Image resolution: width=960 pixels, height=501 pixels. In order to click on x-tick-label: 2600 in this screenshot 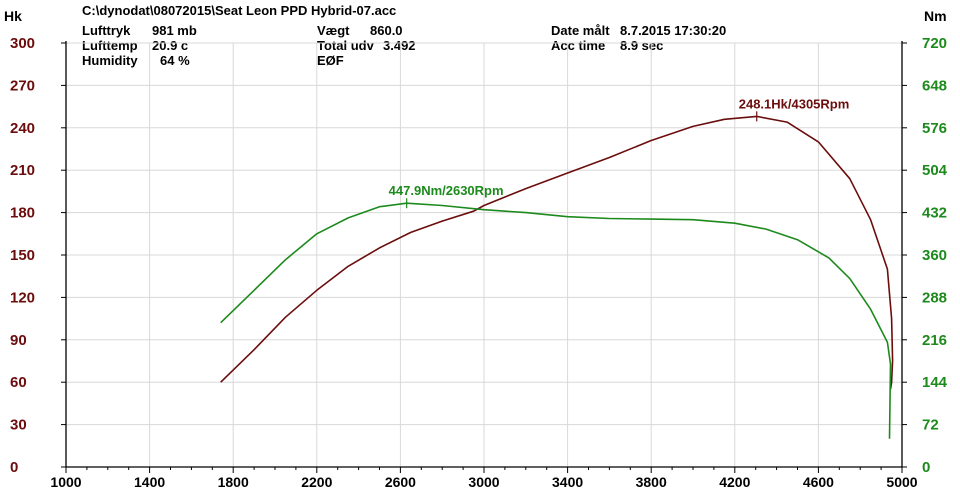, I will do `click(400, 482)`.